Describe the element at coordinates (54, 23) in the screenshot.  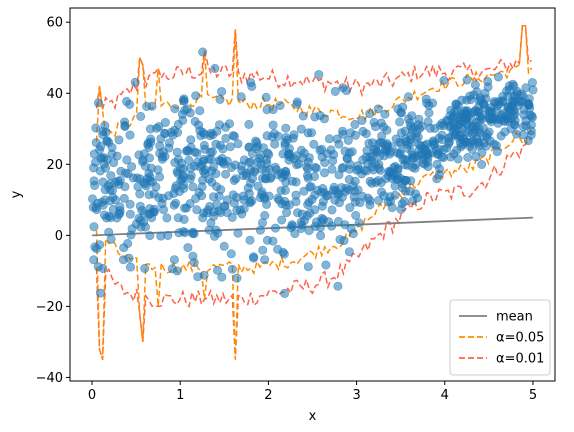
I see `y-tick-label: 60` at that location.